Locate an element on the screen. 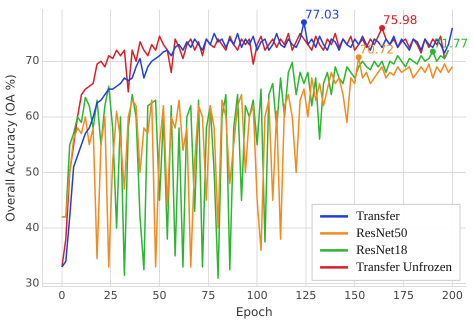 The image size is (474, 320). x-tick-label: 75 is located at coordinates (208, 295).